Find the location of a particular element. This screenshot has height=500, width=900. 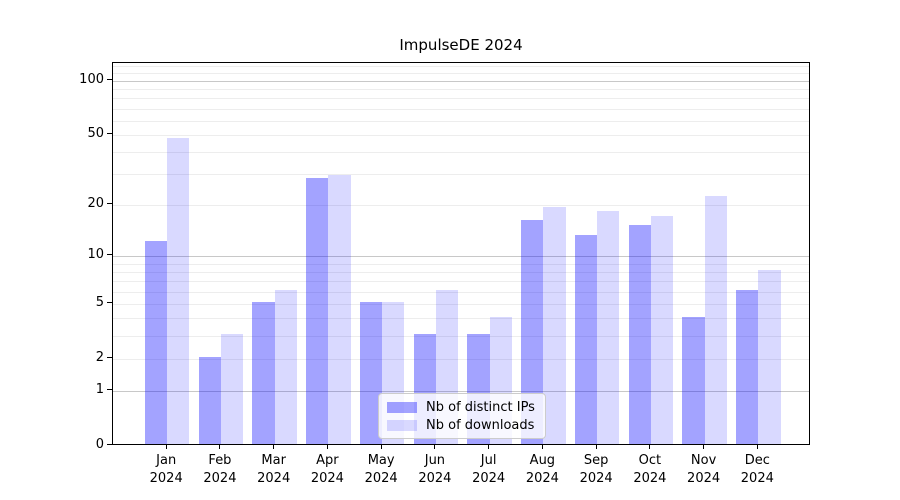

x-tick-month-jul: Jul is located at coordinates (488, 460).